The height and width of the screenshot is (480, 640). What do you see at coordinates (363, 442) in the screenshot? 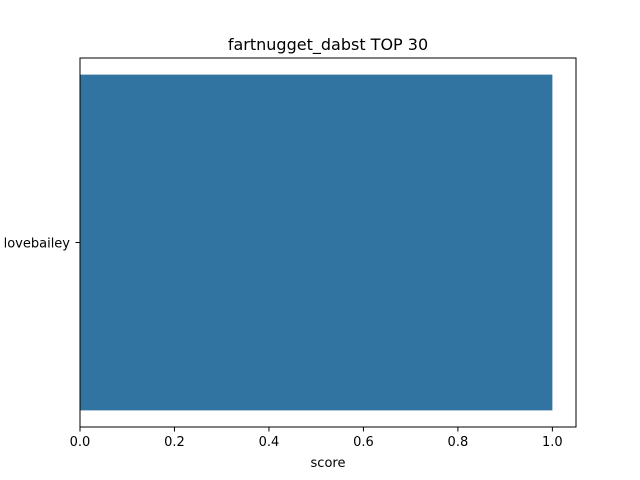
I see `x-tick-label: 0.6` at bounding box center [363, 442].